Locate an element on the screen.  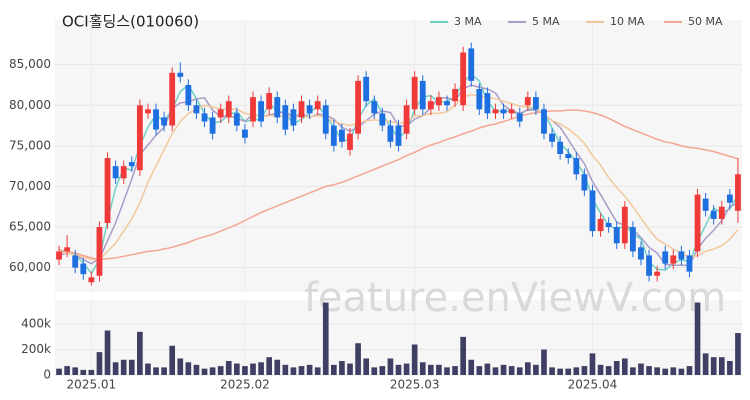
legend: 3 MA 5 MA 10 MA 50 MA is located at coordinates (576, 21).